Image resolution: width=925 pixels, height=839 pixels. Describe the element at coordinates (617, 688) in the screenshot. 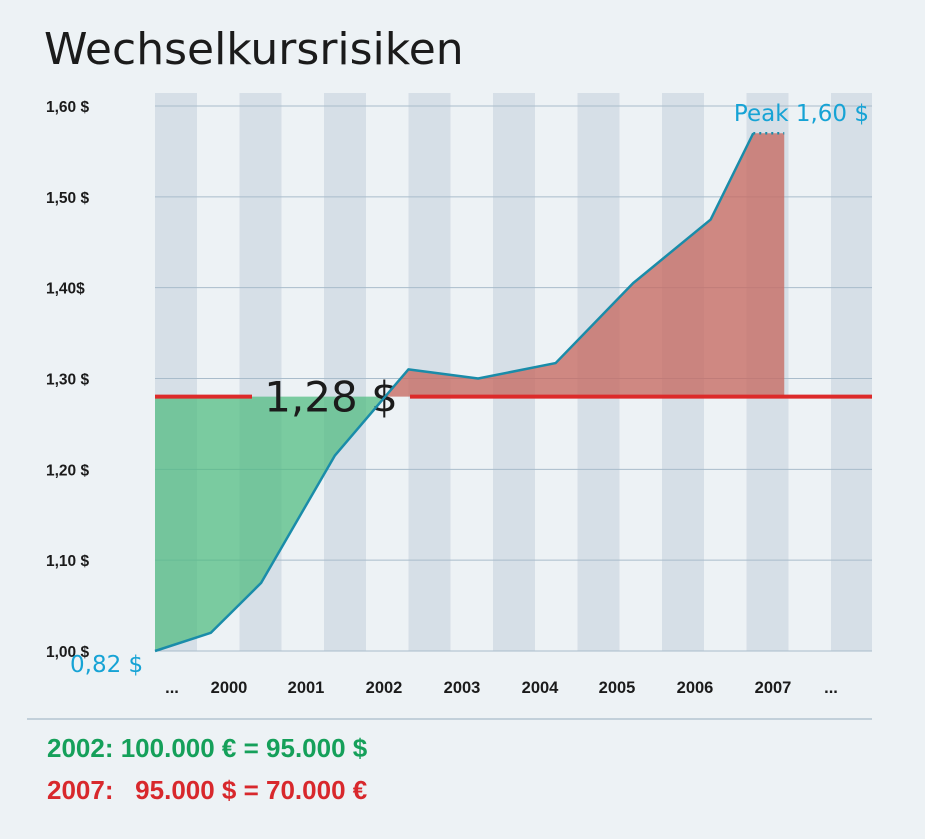

I see `x-tick-label: 2005` at that location.